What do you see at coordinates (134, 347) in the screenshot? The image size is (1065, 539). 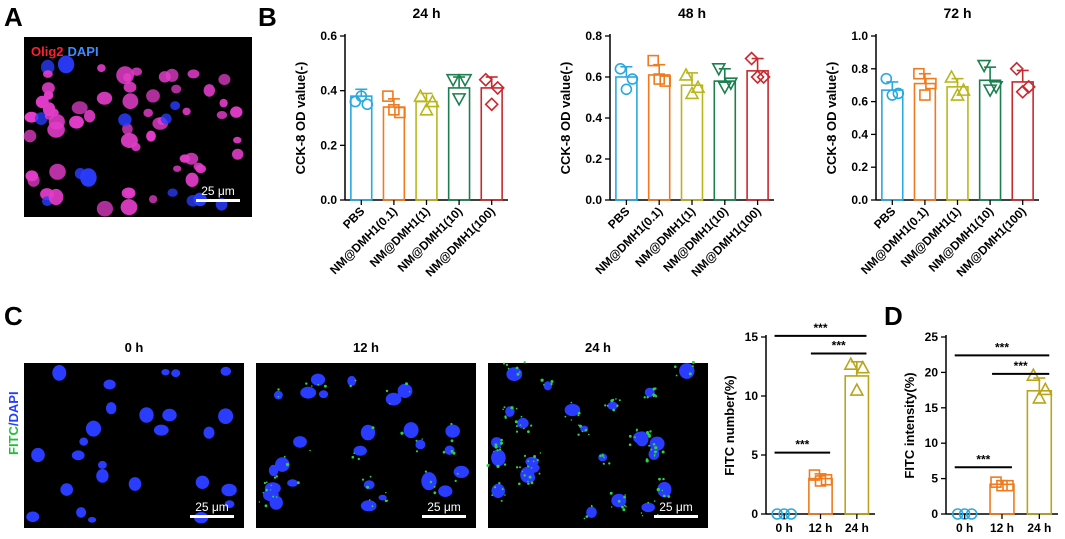 I see `micrograph-title: 0 h` at bounding box center [134, 347].